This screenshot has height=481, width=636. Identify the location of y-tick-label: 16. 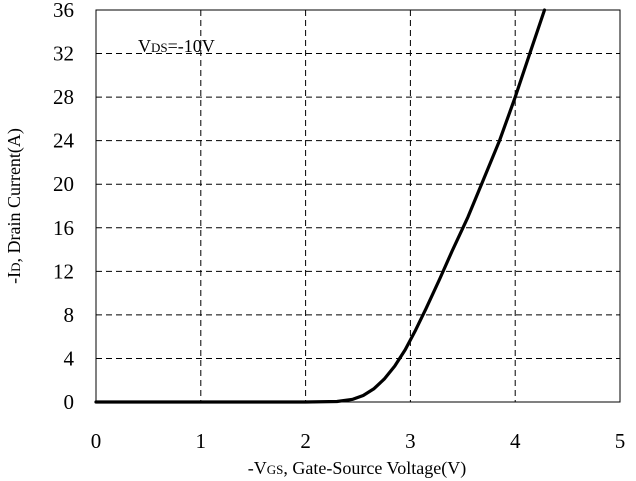
(63, 228).